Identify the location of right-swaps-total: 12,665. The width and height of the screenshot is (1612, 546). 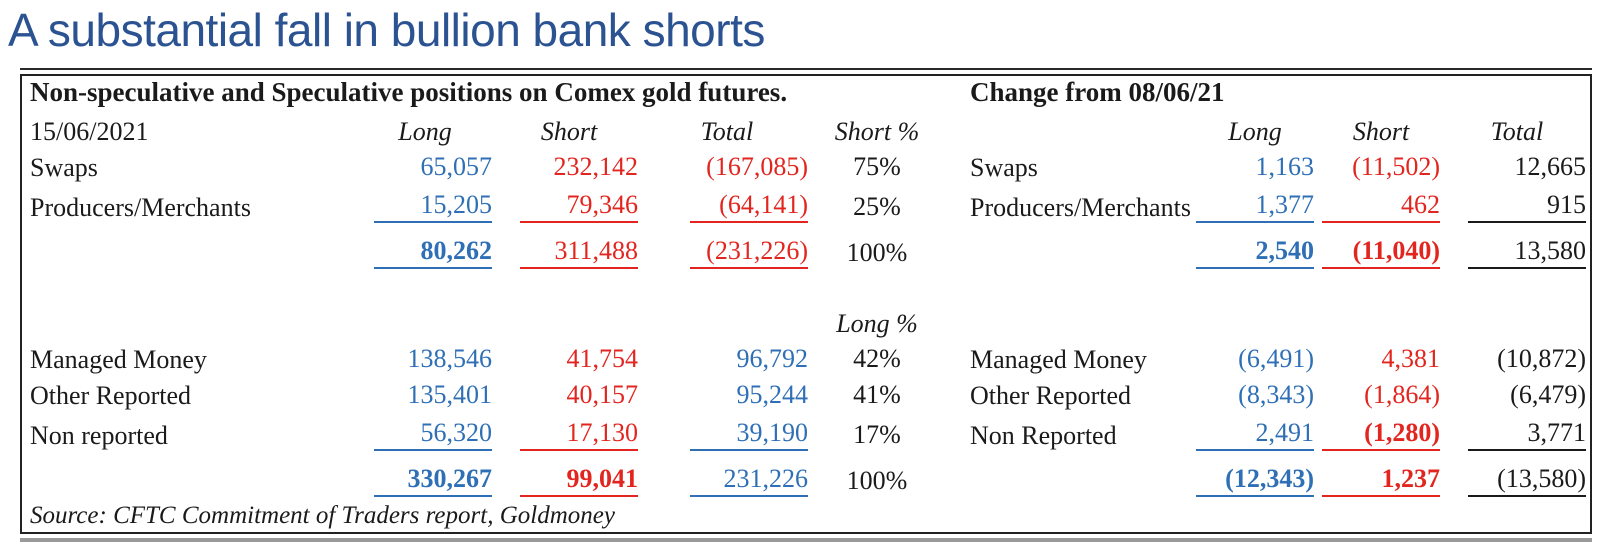
(1550, 166).